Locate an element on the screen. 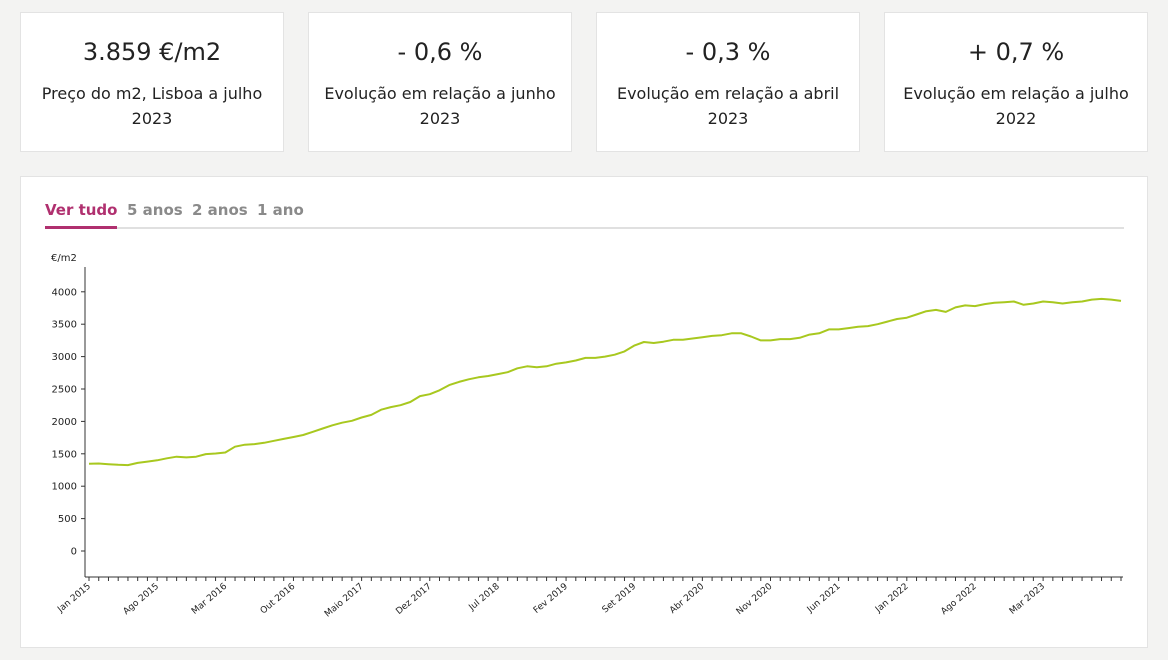 Image resolution: width=1168 pixels, height=660 pixels. stat-value: - 0,6 % is located at coordinates (440, 52).